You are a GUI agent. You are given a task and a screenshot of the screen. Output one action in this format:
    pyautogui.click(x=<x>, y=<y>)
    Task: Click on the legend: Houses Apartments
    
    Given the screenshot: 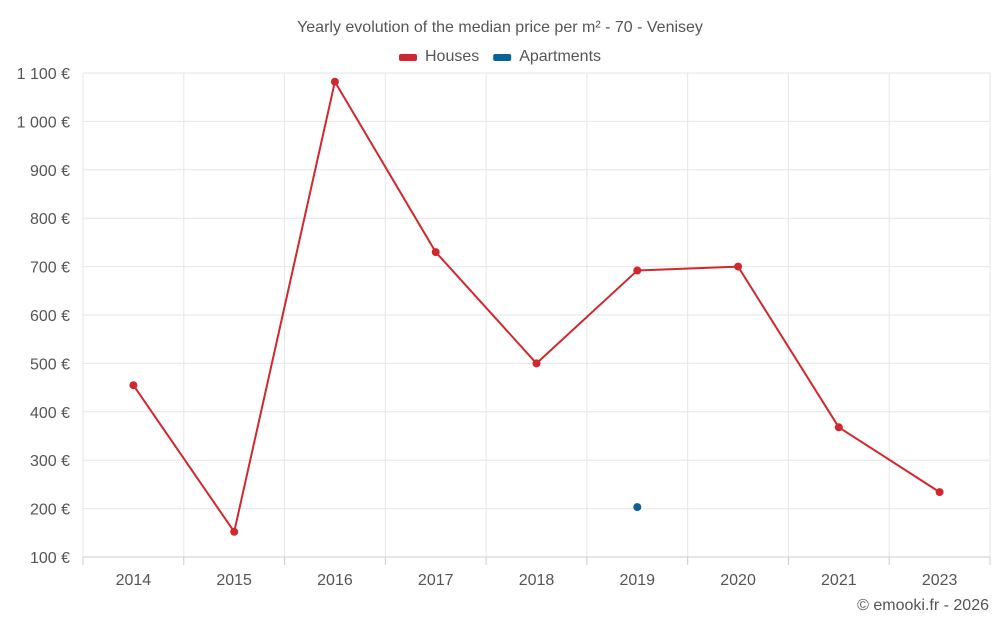 What is the action you would take?
    pyautogui.click(x=500, y=56)
    